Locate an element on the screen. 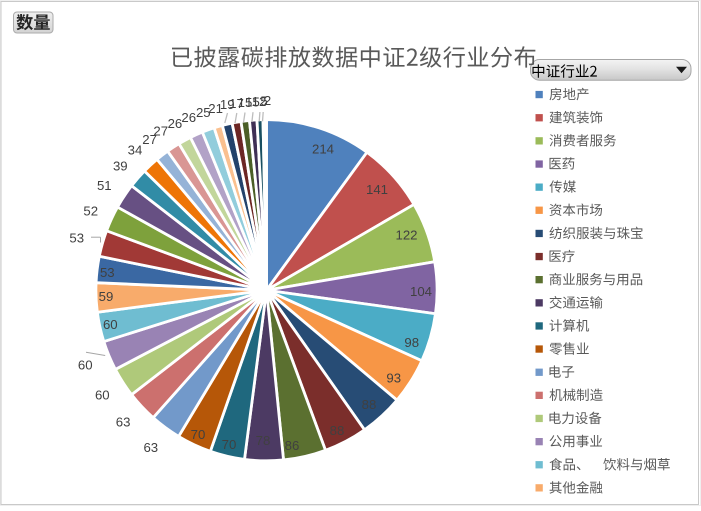 The image size is (701, 511). svg-text: 86 is located at coordinates (292, 445).